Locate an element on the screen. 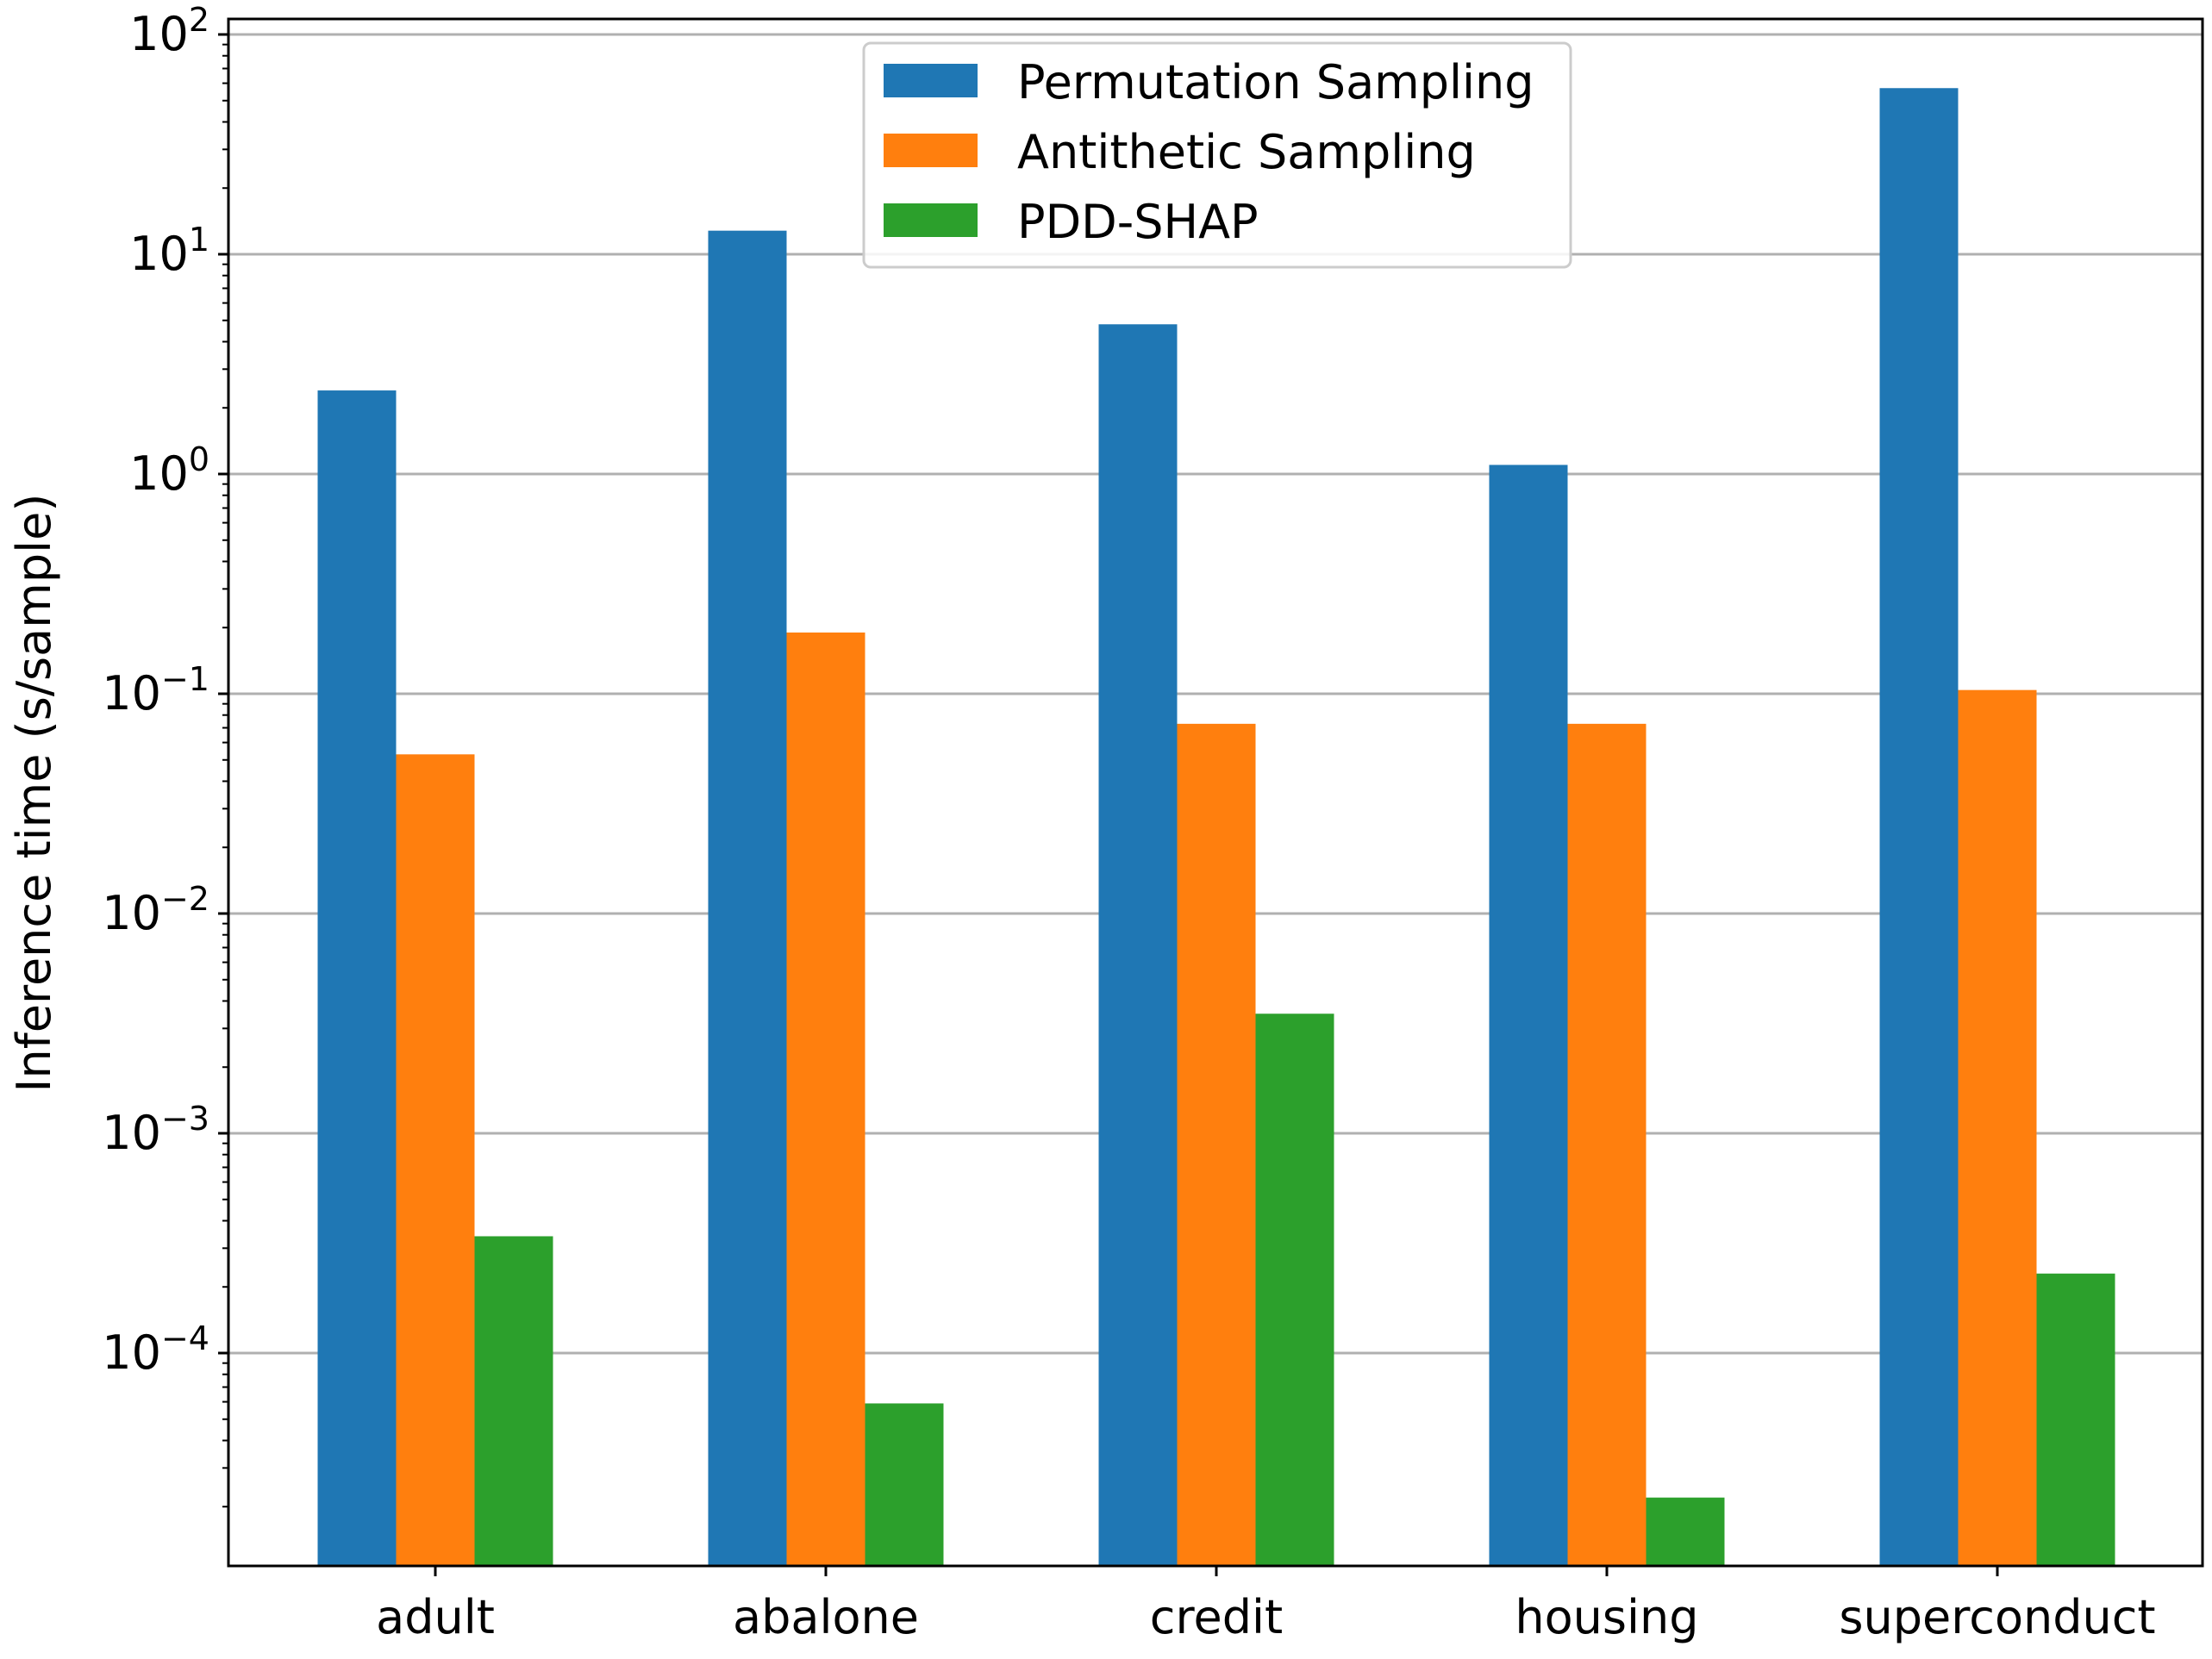 Image resolution: width=2212 pixels, height=1659 pixels. legend-label: Permutation Sampling is located at coordinates (1275, 82).